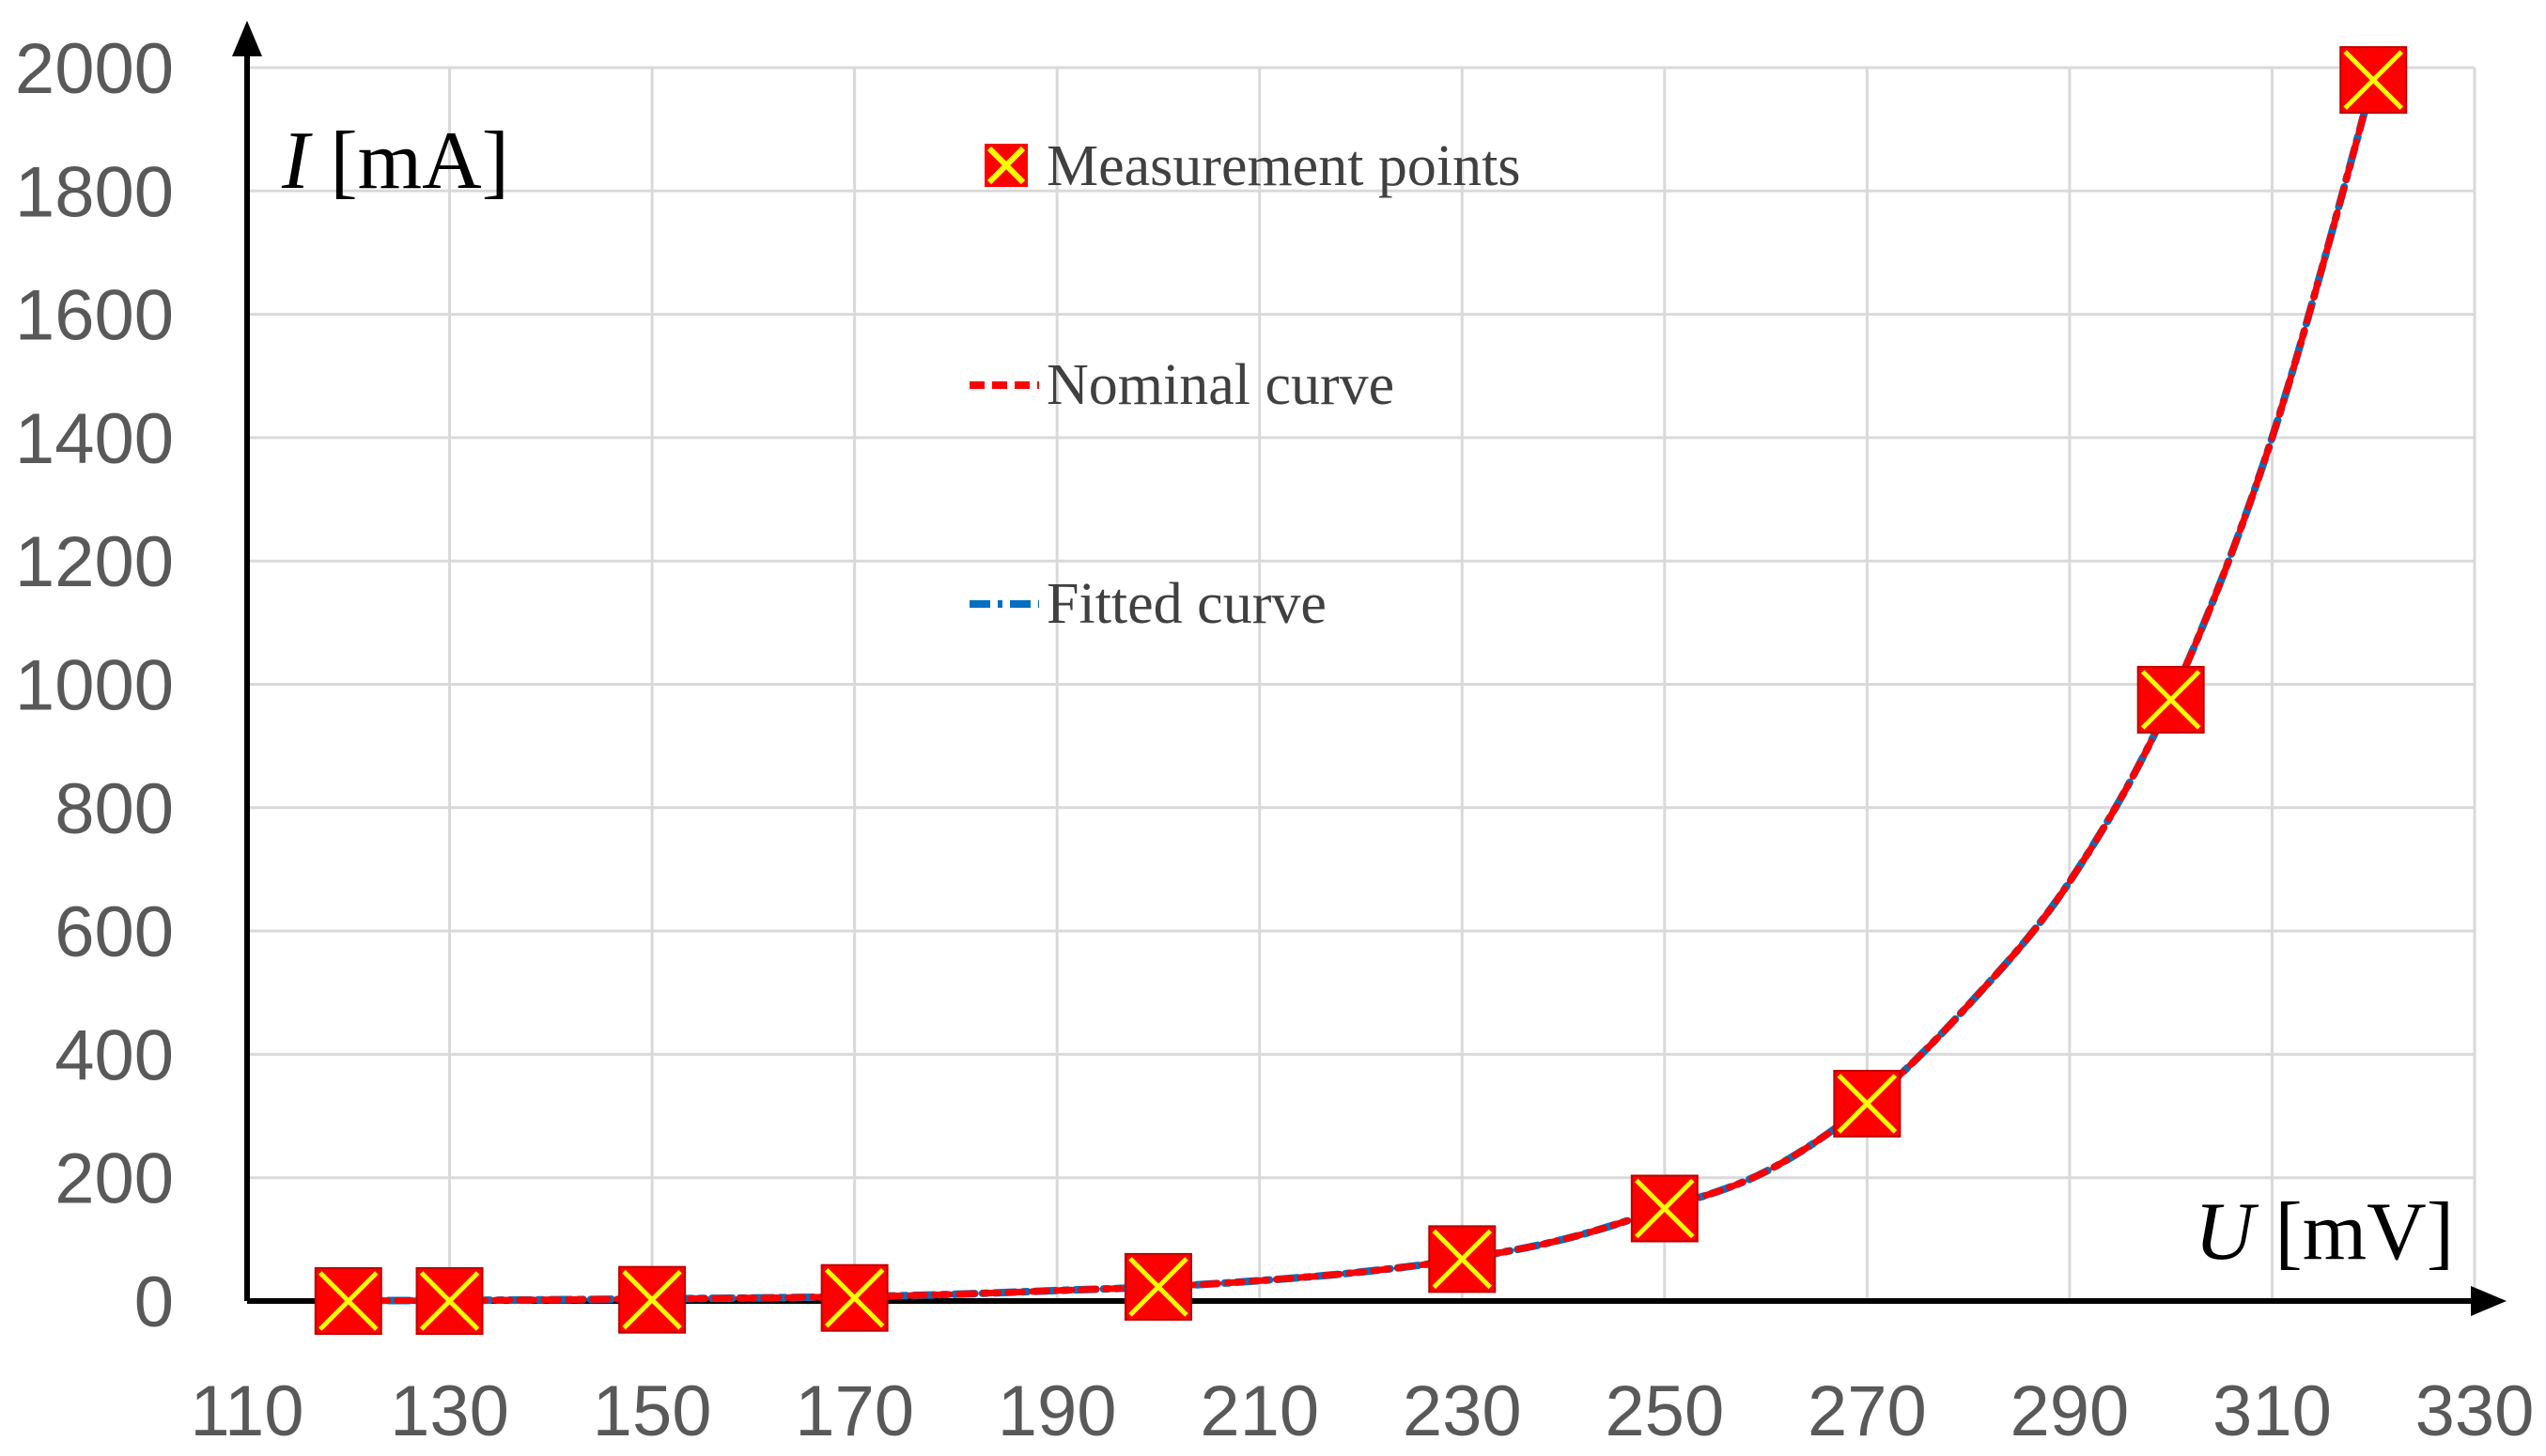 The image size is (2546, 1456). I want to click on y-tick-label: 2000, so click(95, 69).